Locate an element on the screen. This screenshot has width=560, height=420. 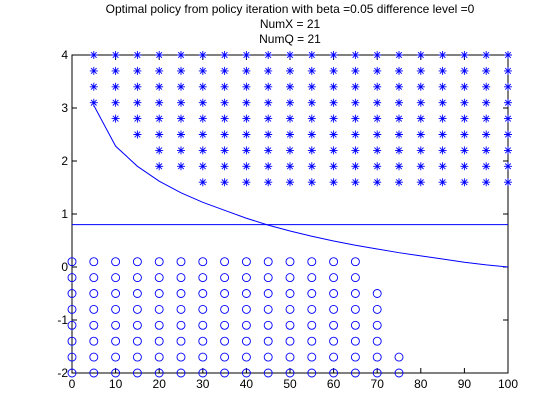
x-tick-label: 90 is located at coordinates (465, 384).